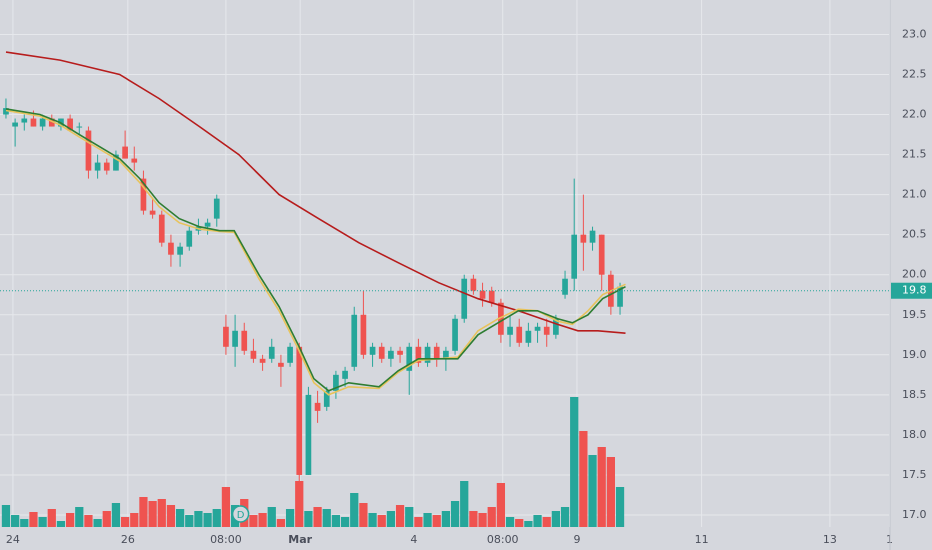 The image size is (932, 550). What do you see at coordinates (300, 539) in the screenshot?
I see `x-tick-label: Mar` at bounding box center [300, 539].